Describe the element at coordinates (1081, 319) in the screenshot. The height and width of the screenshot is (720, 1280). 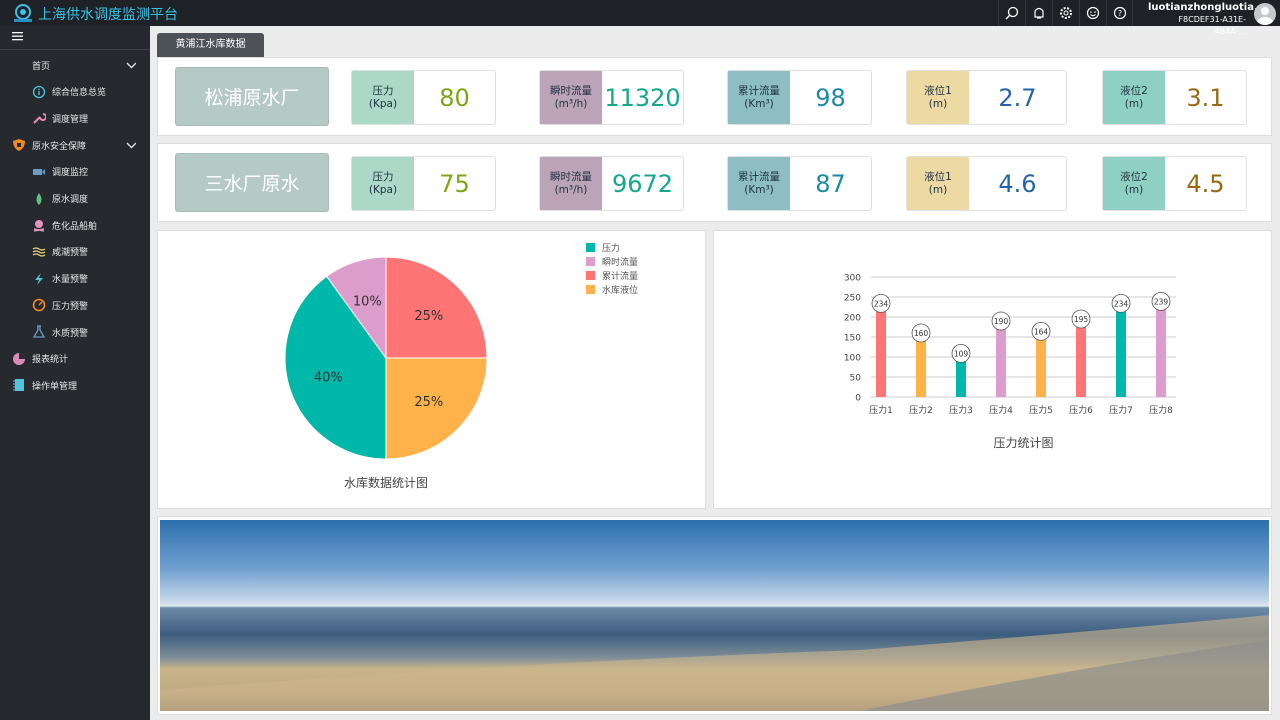
I see `data-label: 195` at that location.